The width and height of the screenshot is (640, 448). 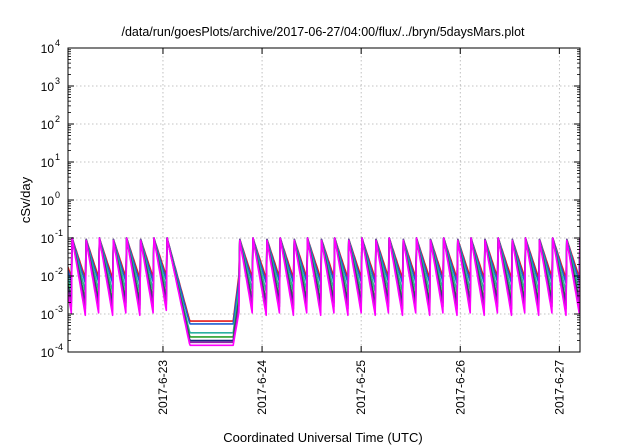 I want to click on x-tick-label: 2017-6-23, so click(x=163, y=387).